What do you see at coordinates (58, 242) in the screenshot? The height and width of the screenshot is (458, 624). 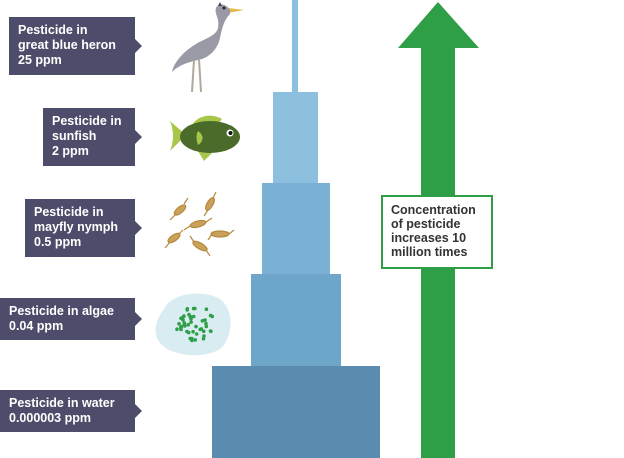 I see `label-line: 0.5 ppm` at bounding box center [58, 242].